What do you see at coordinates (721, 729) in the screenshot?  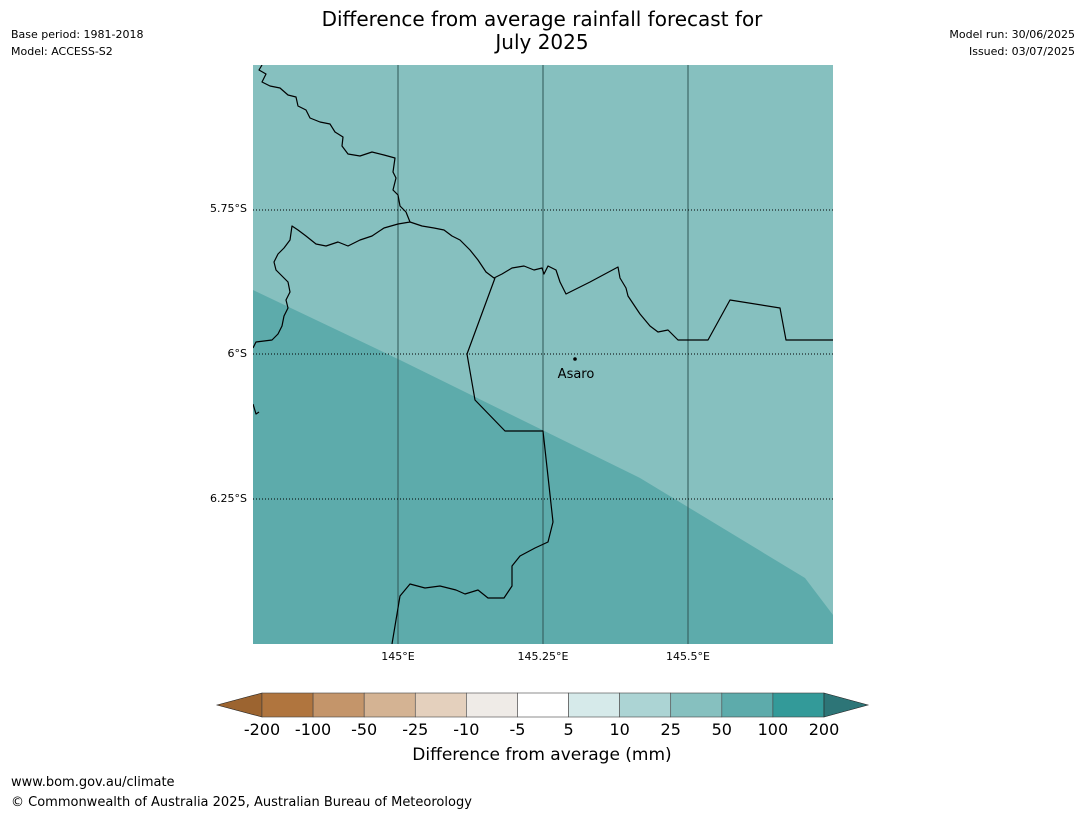 I see `colorbar-tick-label: 50` at bounding box center [721, 729].